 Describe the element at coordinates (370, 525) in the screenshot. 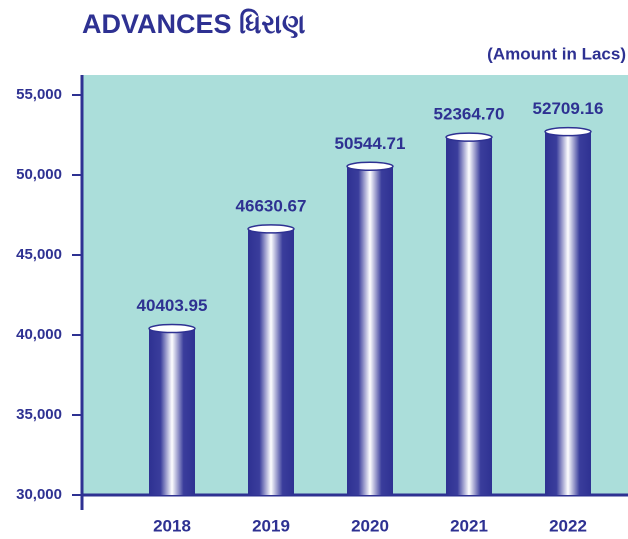

I see `x-tick-label: 2020` at that location.